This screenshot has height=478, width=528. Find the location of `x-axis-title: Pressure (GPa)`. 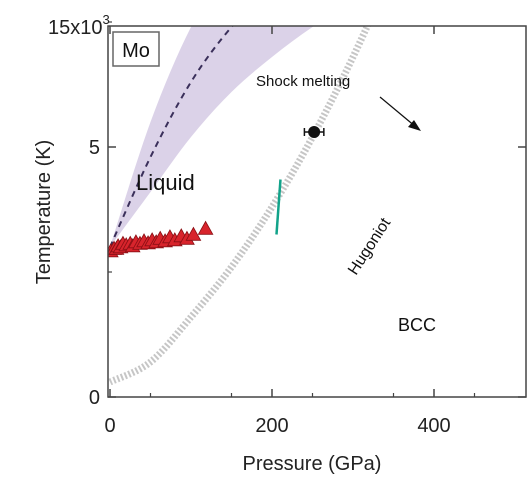

x-axis-title: Pressure (GPa) is located at coordinates (312, 464).